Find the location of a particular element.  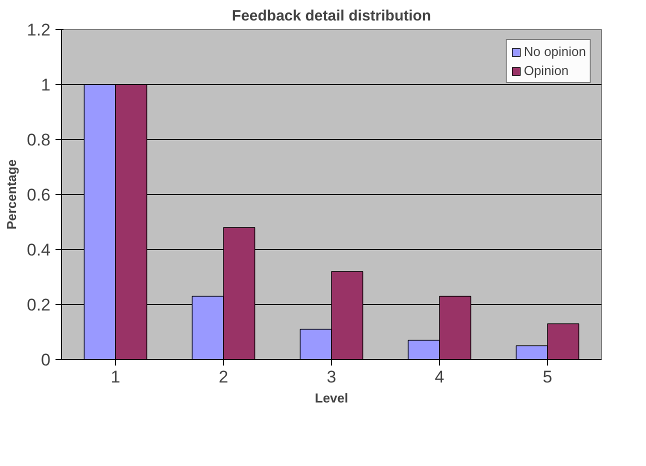

x-tick-label: 2 is located at coordinates (223, 377).